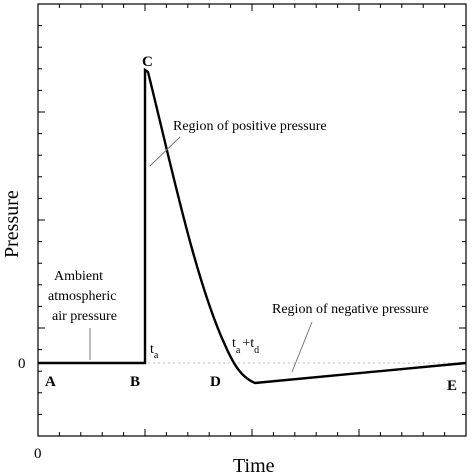  I want to click on tatd-plus: +t, so click(248, 343).